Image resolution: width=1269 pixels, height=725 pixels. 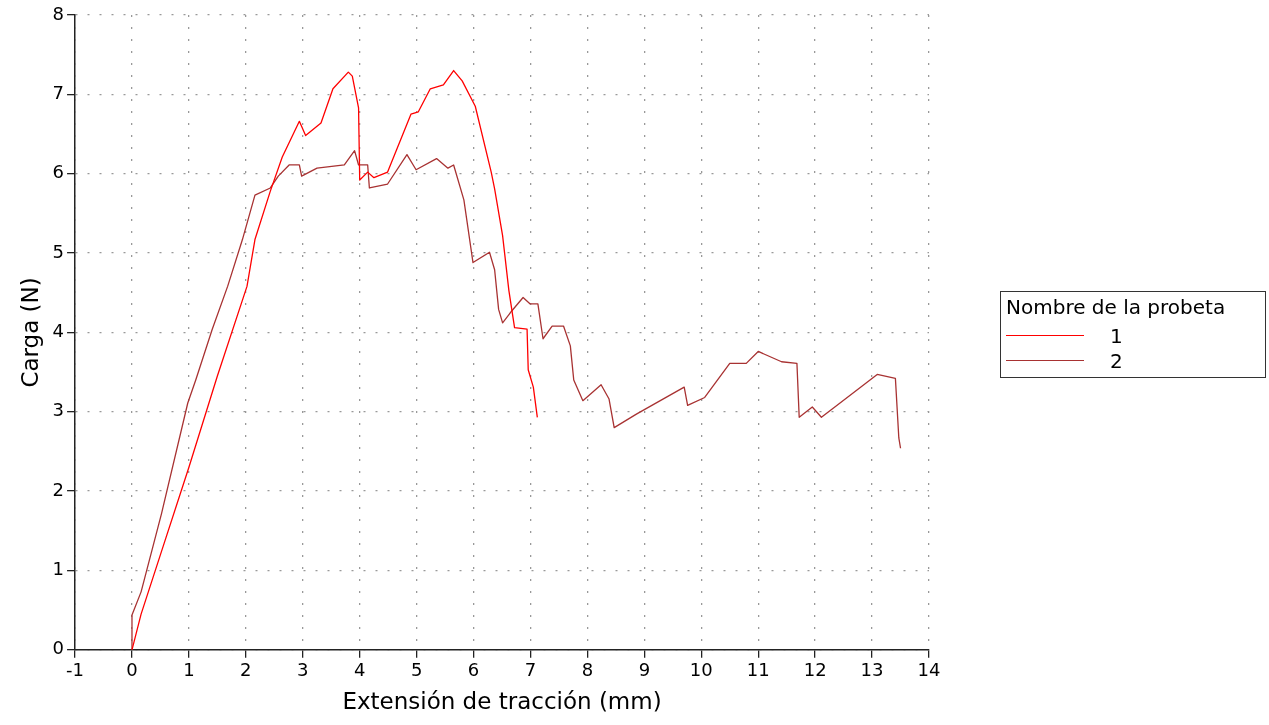 I want to click on x-tick-label: 2, so click(x=246, y=670).